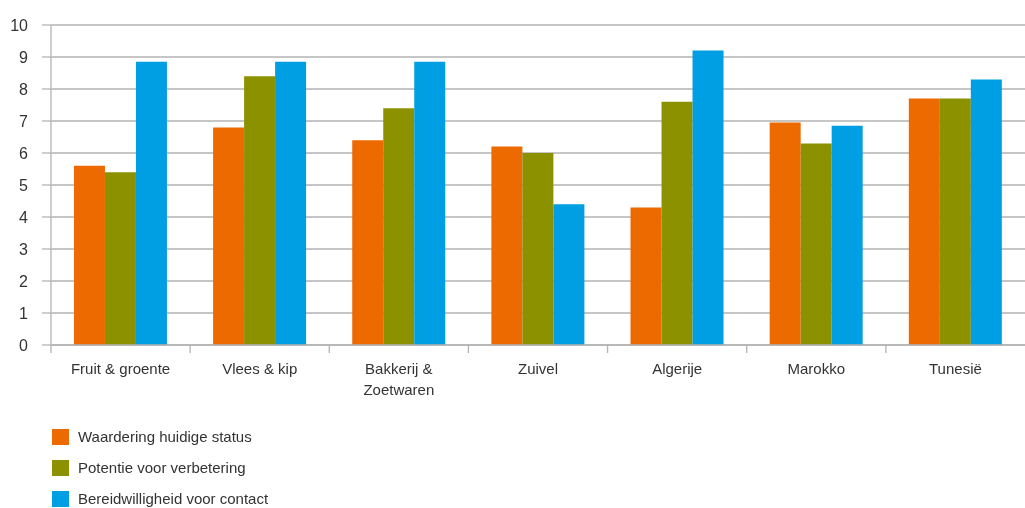 Image resolution: width=1025 pixels, height=508 pixels. What do you see at coordinates (24, 153) in the screenshot?
I see `y-tick-label: 6` at bounding box center [24, 153].